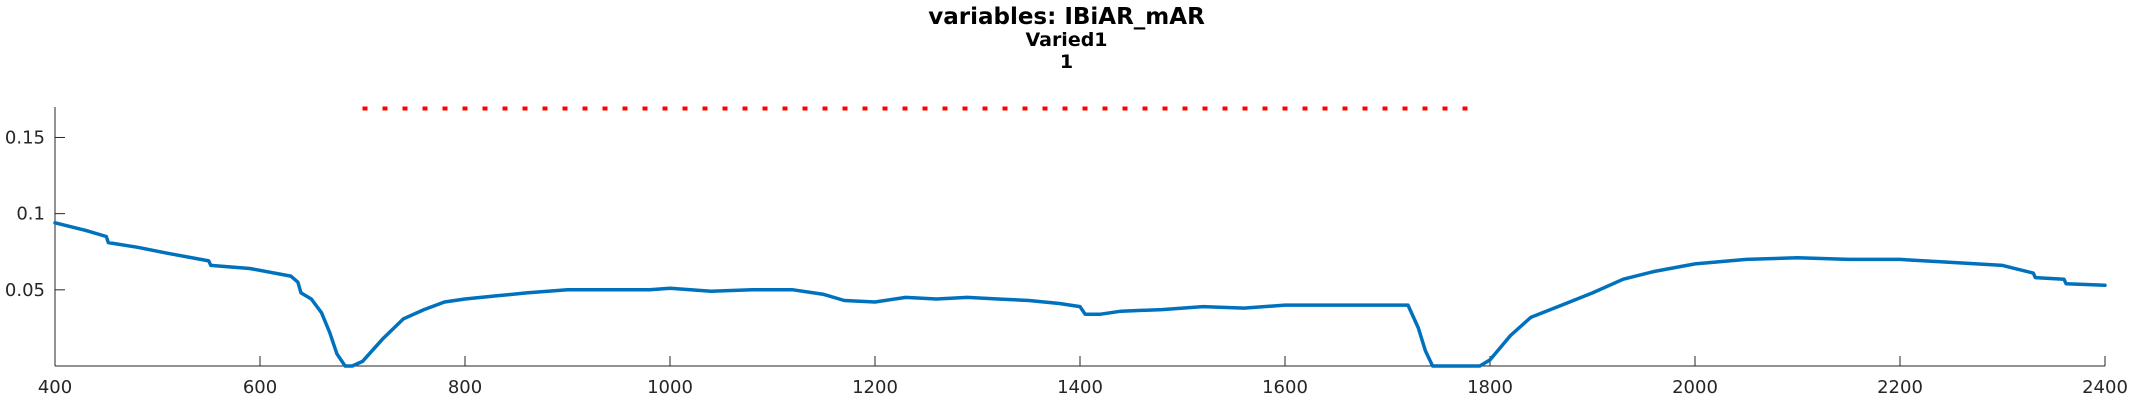 The height and width of the screenshot is (400, 2133). I want to click on x-tick-label: 600, so click(260, 387).